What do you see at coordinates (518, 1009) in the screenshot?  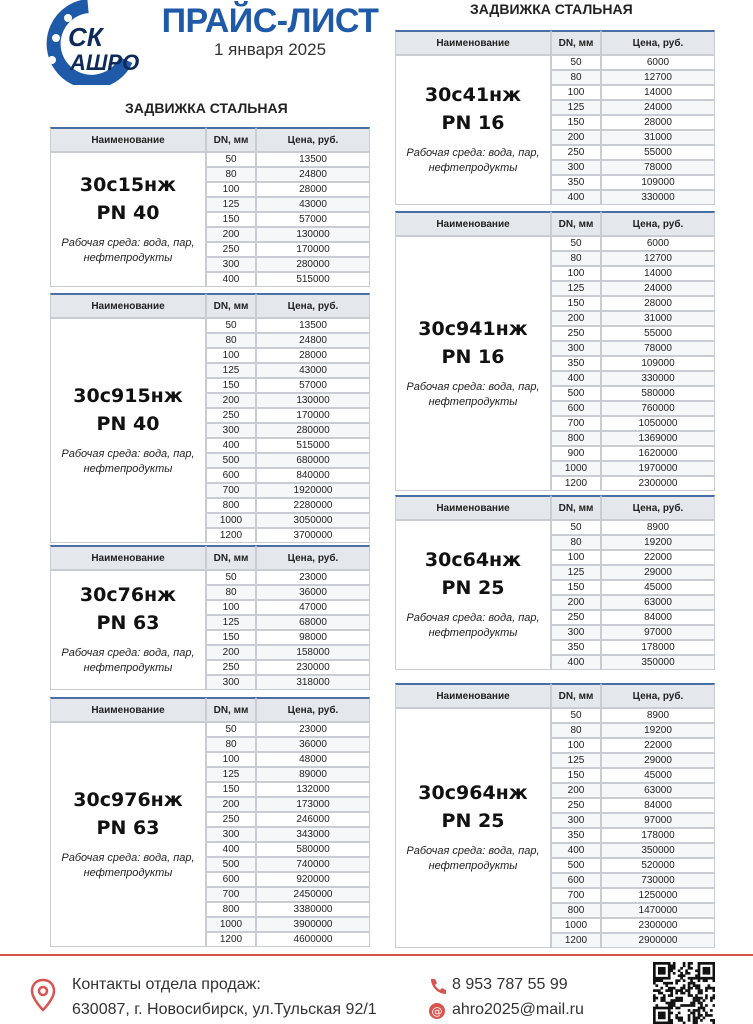 I see `email: ahro2025@mail.ru` at bounding box center [518, 1009].